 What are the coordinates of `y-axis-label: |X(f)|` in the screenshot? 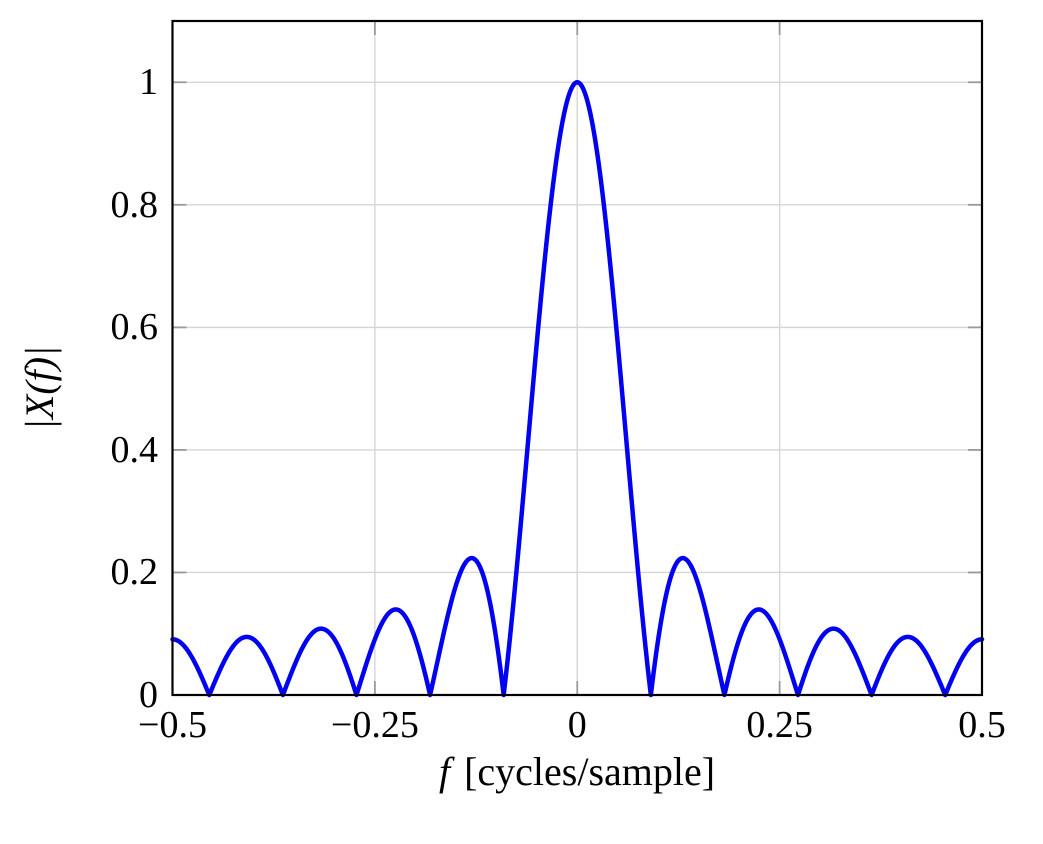 It's located at (39, 388).